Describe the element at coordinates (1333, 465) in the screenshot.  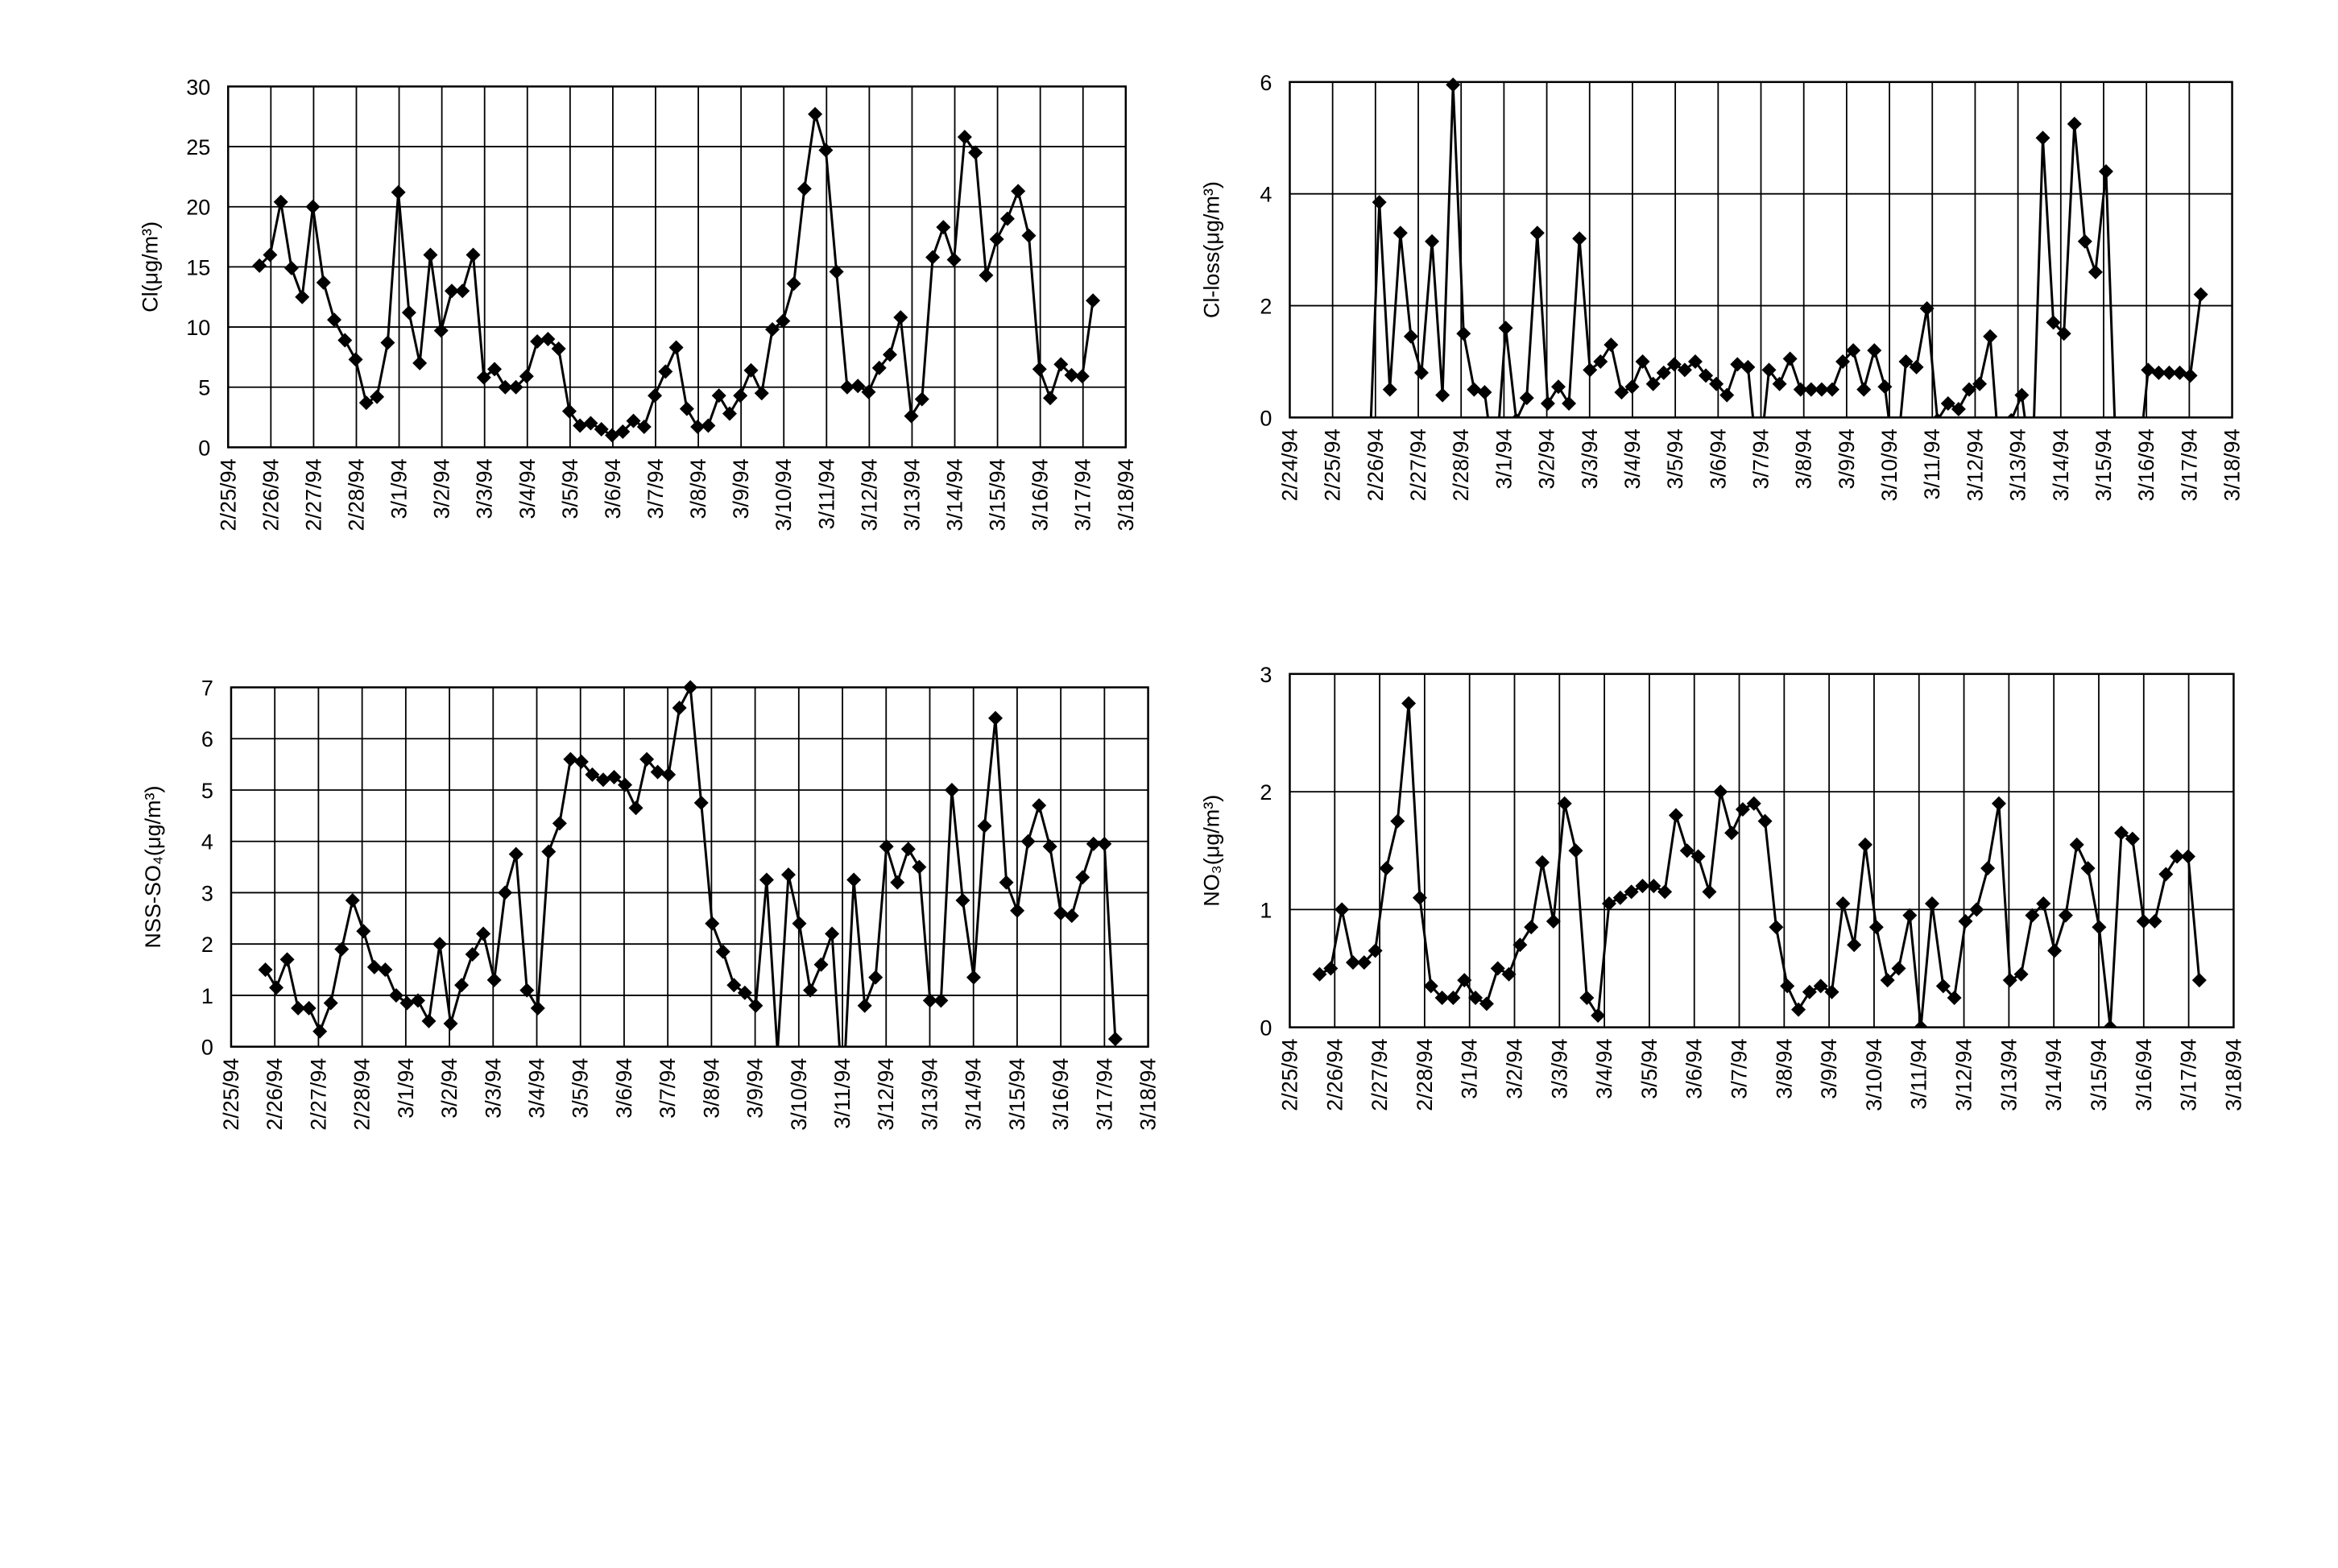
I see `x-tick-label: 2/25/94` at that location.